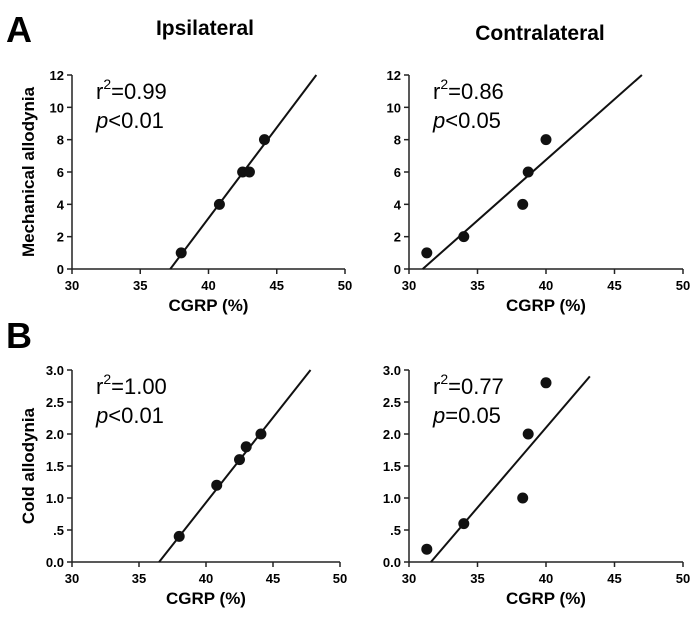  I want to click on column-title-ipsilateral: Ipsilateral, so click(205, 28).